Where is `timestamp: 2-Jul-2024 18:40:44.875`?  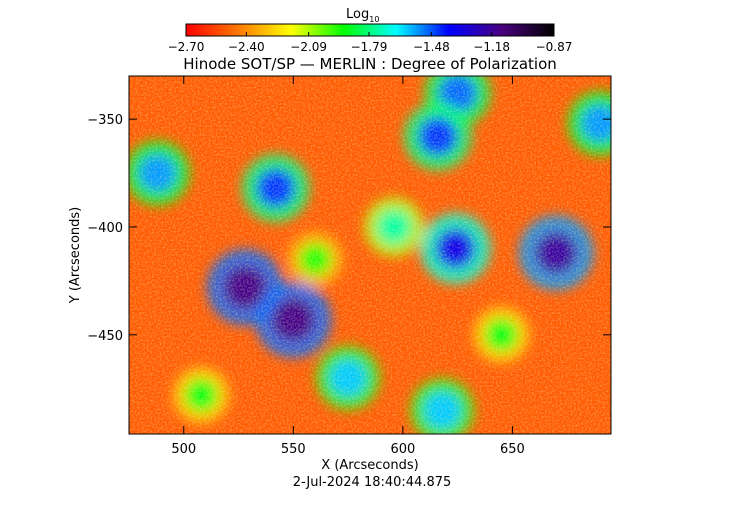 timestamp: 2-Jul-2024 18:40:44.875 is located at coordinates (372, 482).